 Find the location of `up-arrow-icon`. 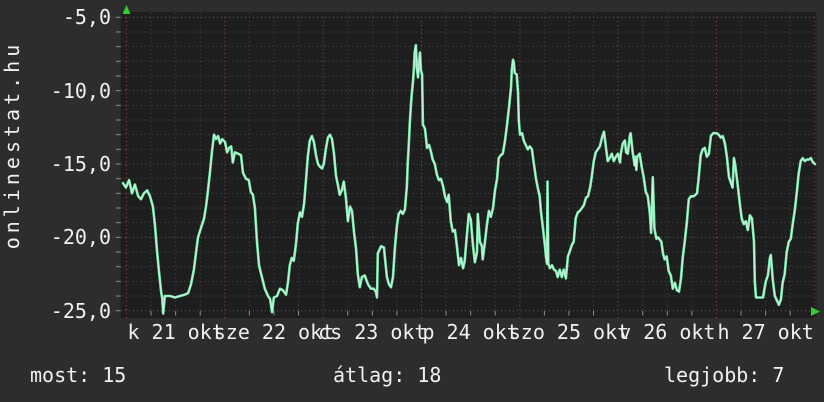

up-arrow-icon is located at coordinates (126, 9).